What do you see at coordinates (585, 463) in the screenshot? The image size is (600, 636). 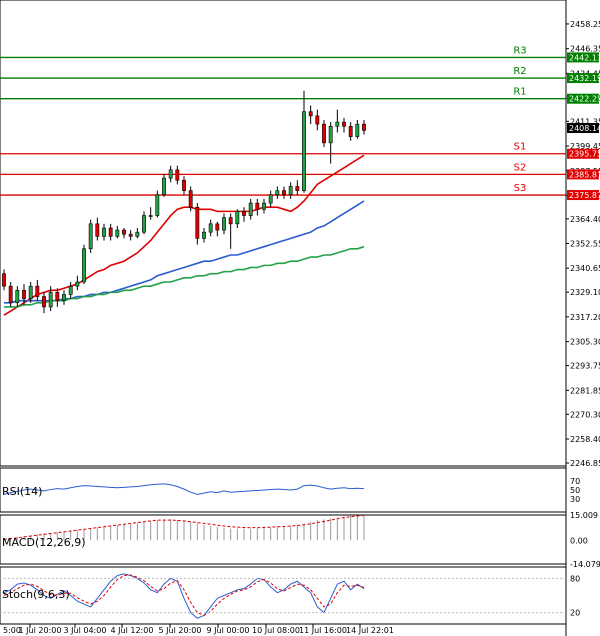 I see `y-tick-label: 2246.85` at bounding box center [585, 463].